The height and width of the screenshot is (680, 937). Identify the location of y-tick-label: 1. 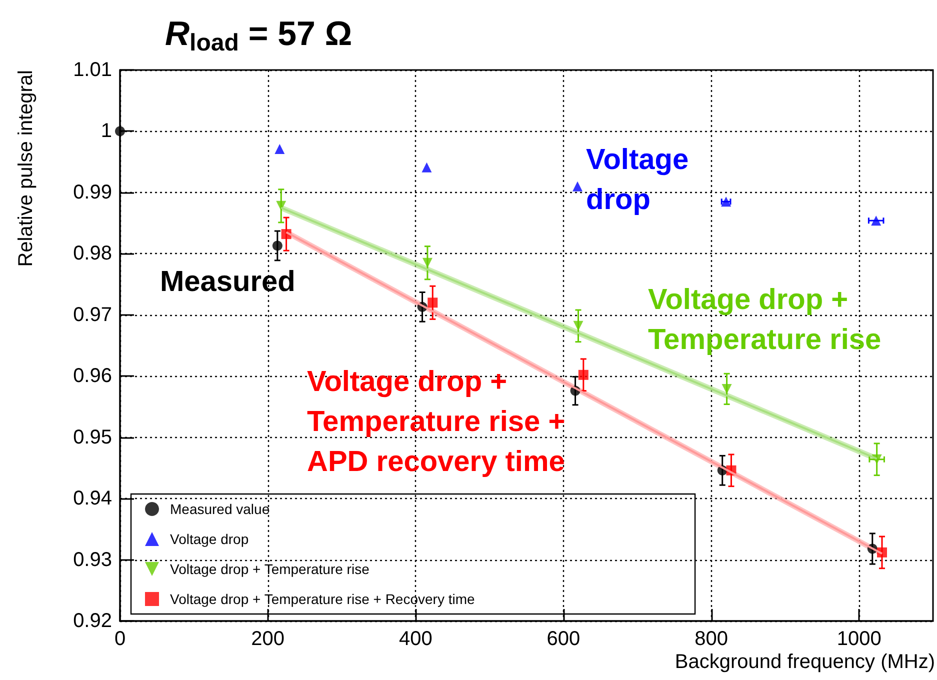
(106, 131).